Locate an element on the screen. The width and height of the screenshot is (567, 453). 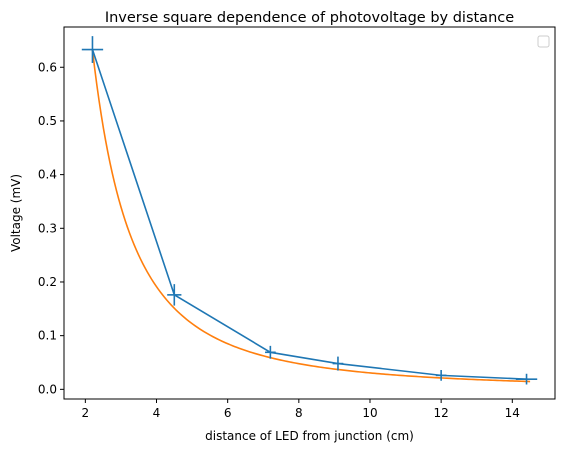
y-tick-label: 0.3 is located at coordinates (47, 228).